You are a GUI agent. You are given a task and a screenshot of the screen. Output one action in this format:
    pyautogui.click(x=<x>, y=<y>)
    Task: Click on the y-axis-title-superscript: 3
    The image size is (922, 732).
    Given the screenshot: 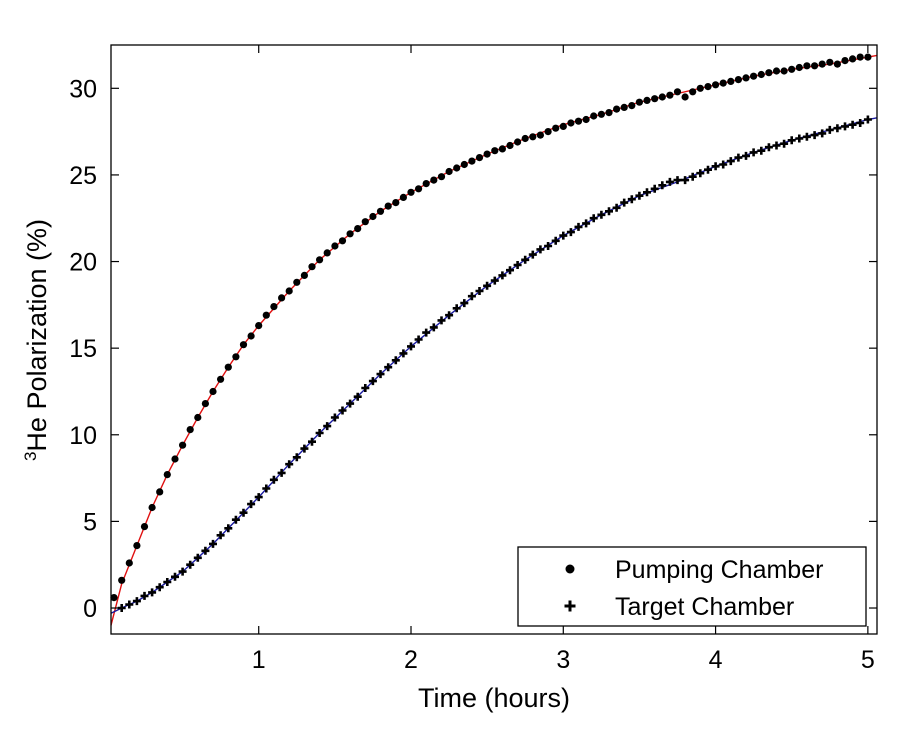 What is the action you would take?
    pyautogui.click(x=30, y=456)
    